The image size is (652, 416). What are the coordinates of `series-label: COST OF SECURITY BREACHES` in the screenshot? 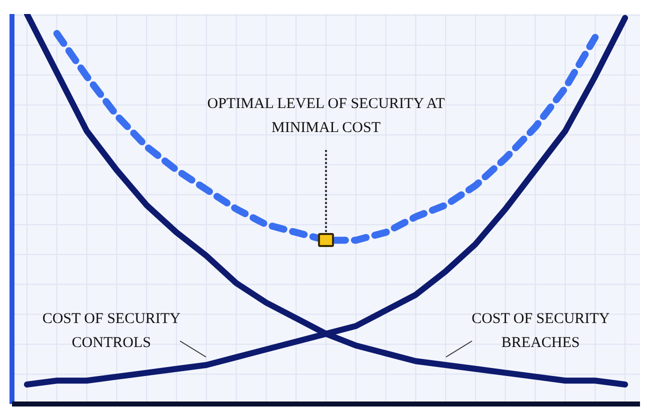 It's located at (540, 331).